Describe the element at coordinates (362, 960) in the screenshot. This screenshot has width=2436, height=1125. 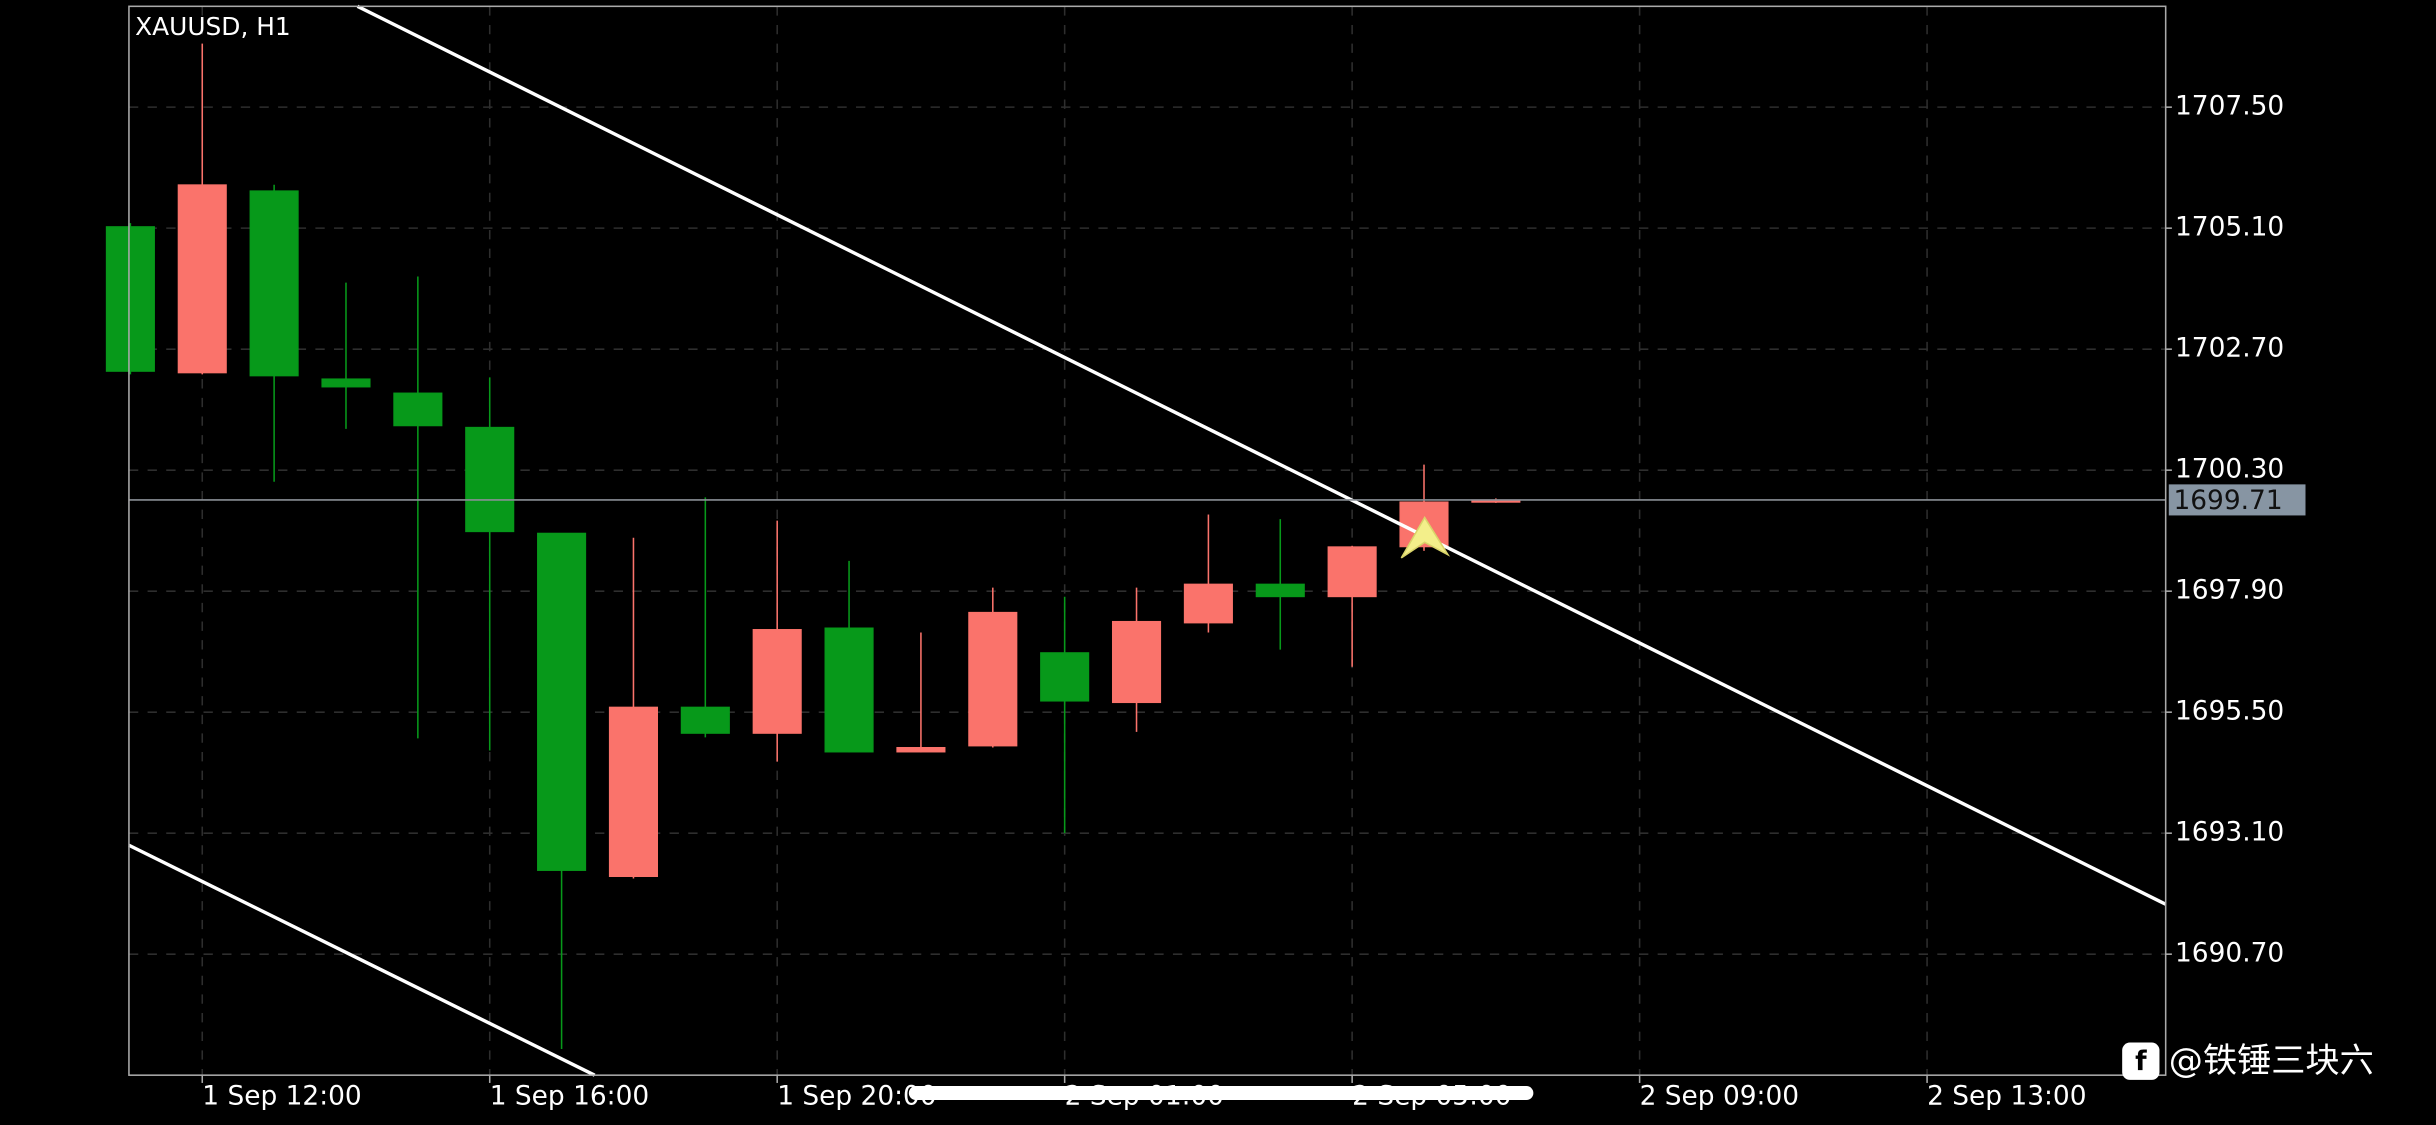
I see `trend-line` at that location.